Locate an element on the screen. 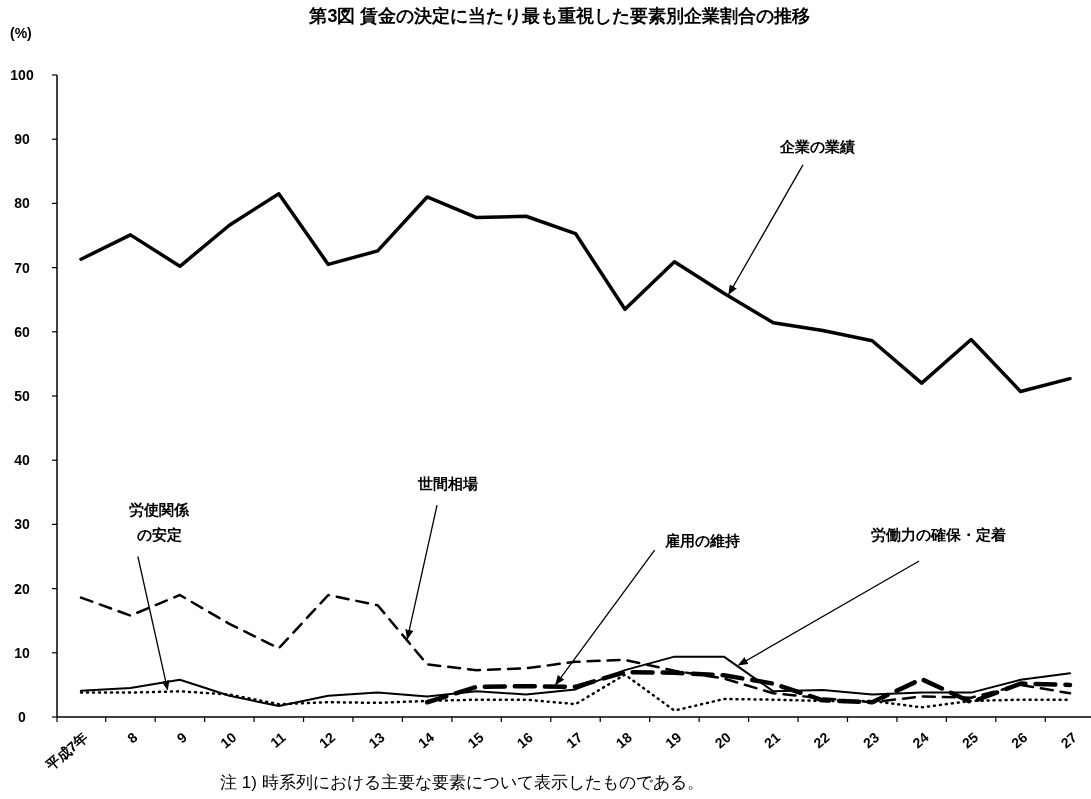 This screenshot has height=799, width=1091. x-tick-label: 10 is located at coordinates (228, 740).